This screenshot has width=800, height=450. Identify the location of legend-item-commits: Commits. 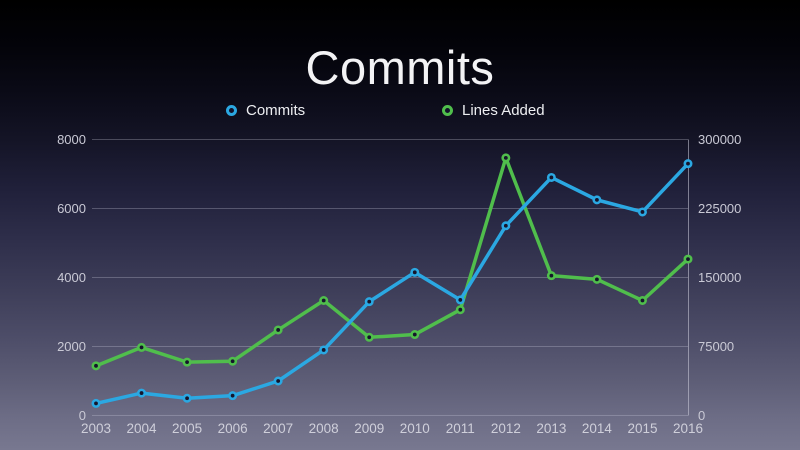
(265, 110).